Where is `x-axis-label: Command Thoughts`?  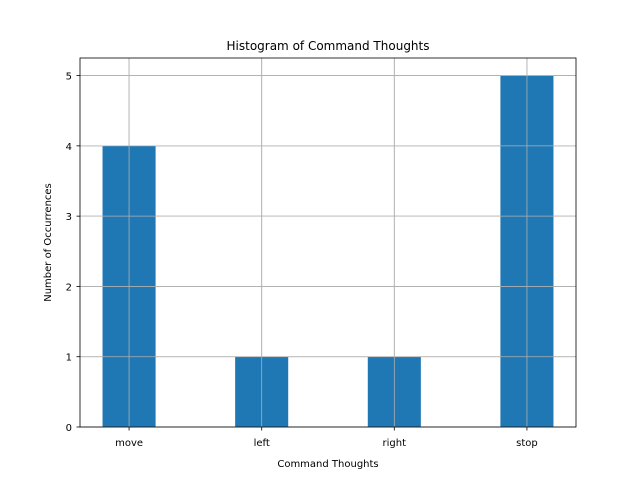 x-axis-label: Command Thoughts is located at coordinates (327, 464).